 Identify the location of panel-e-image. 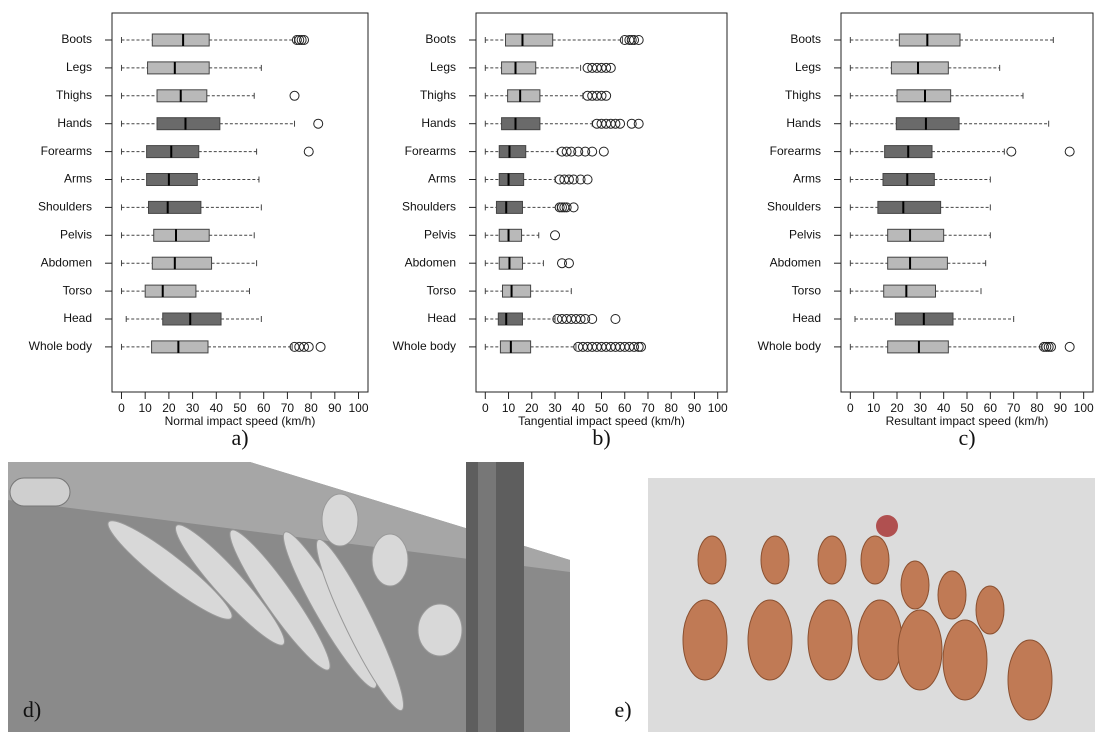
(871, 605).